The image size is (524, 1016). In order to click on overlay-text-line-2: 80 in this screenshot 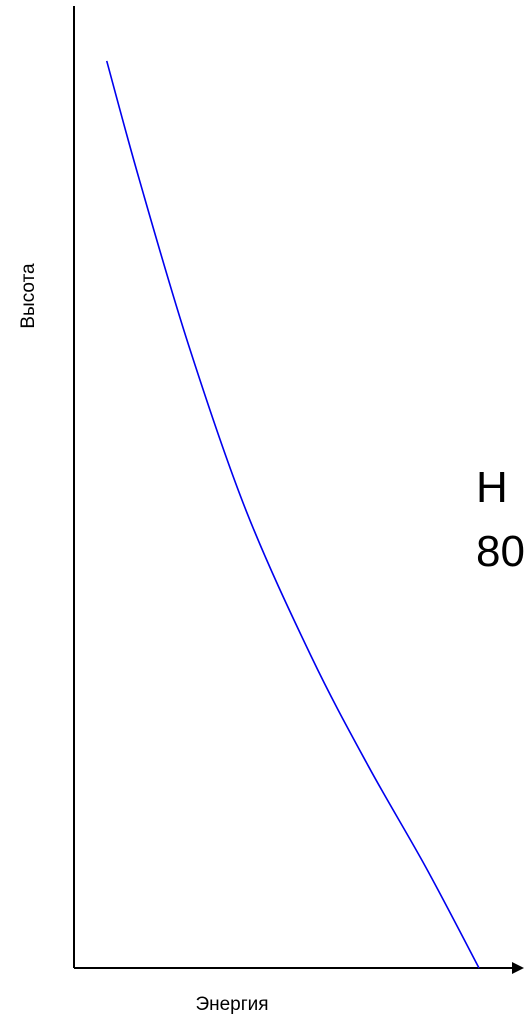, I will do `click(500, 551)`.